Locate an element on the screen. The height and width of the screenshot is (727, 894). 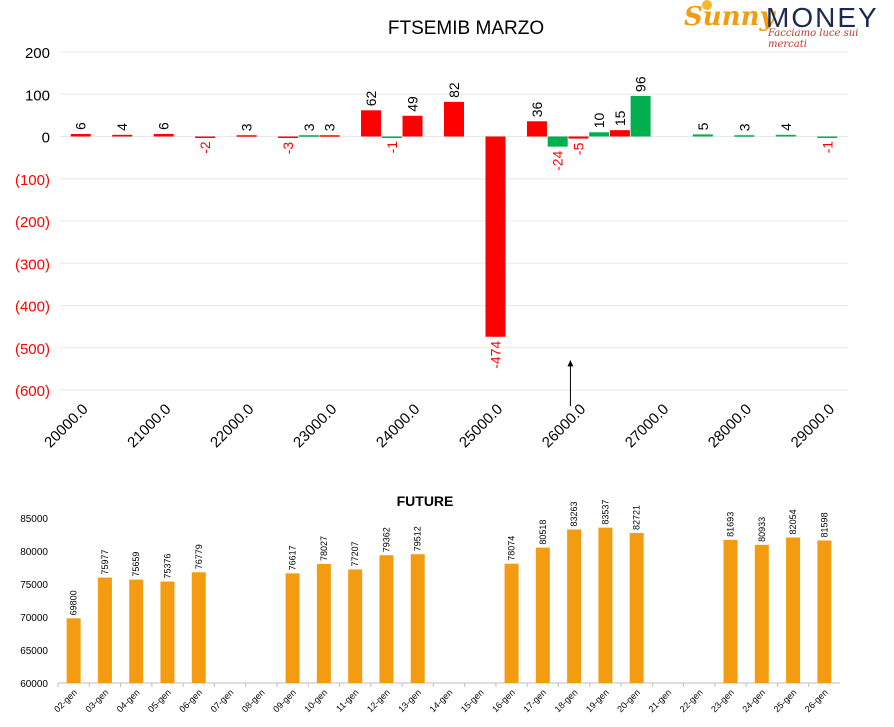
data-label: 36 is located at coordinates (537, 110).